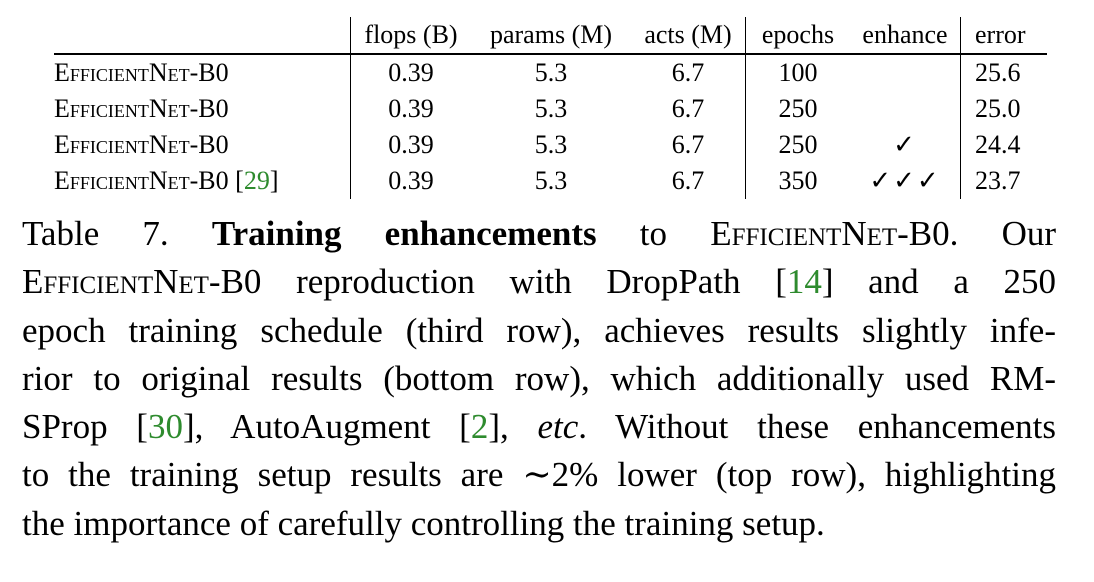 The height and width of the screenshot is (582, 1094). Describe the element at coordinates (479, 427) in the screenshot. I see `citation-link: 2` at that location.